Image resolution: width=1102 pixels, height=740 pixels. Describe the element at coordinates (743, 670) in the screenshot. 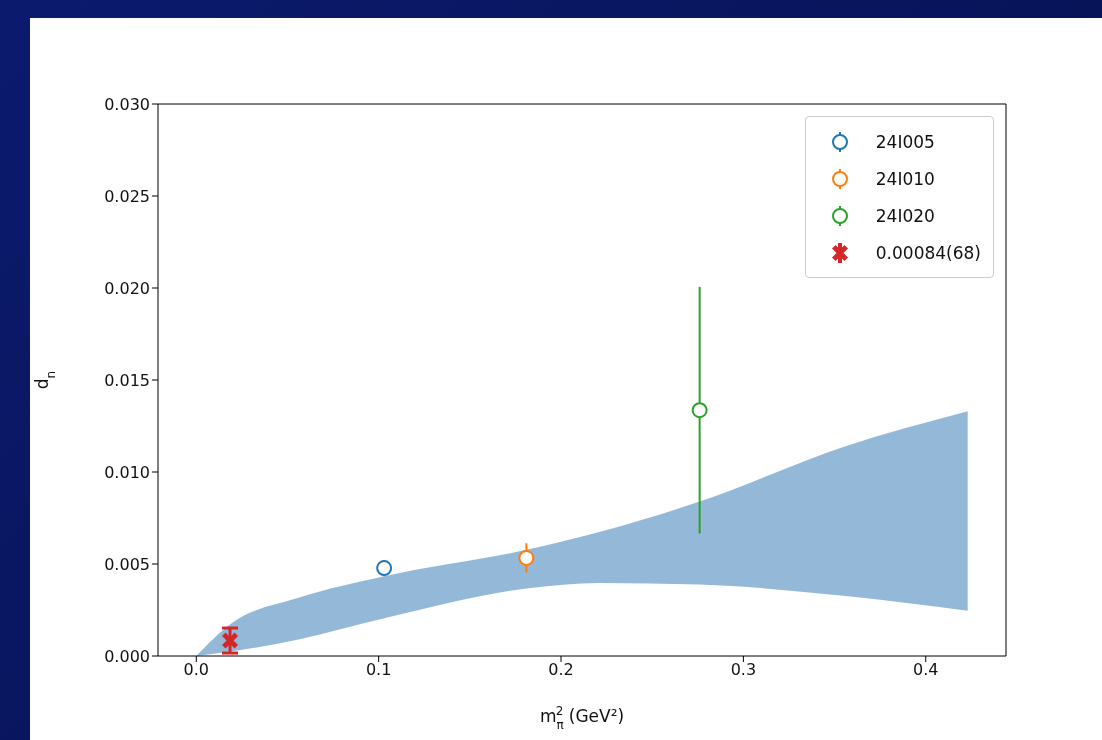

I see `x-tick-label: 0.3` at that location.